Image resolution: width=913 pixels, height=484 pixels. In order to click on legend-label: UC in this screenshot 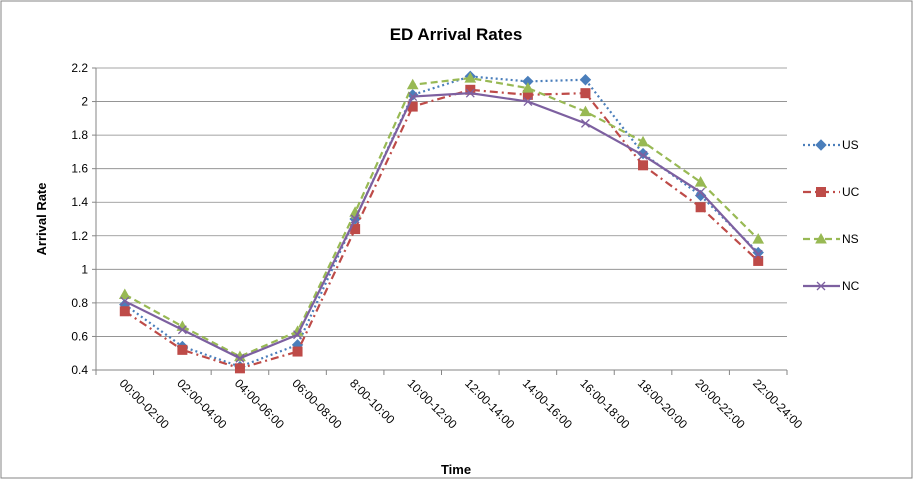, I will do `click(851, 192)`.